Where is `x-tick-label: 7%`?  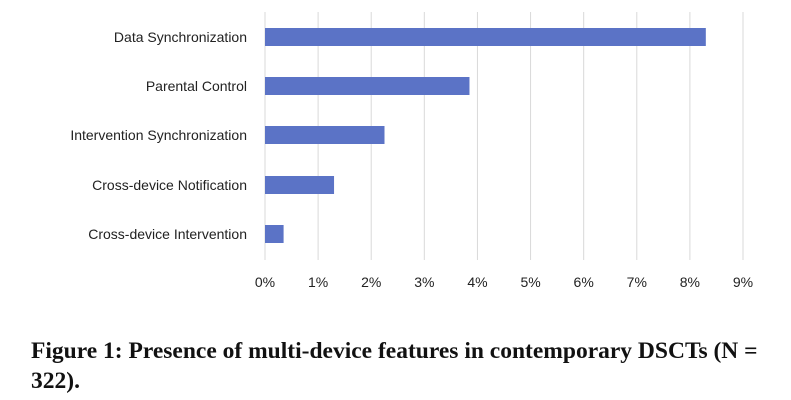 x-tick-label: 7% is located at coordinates (637, 282).